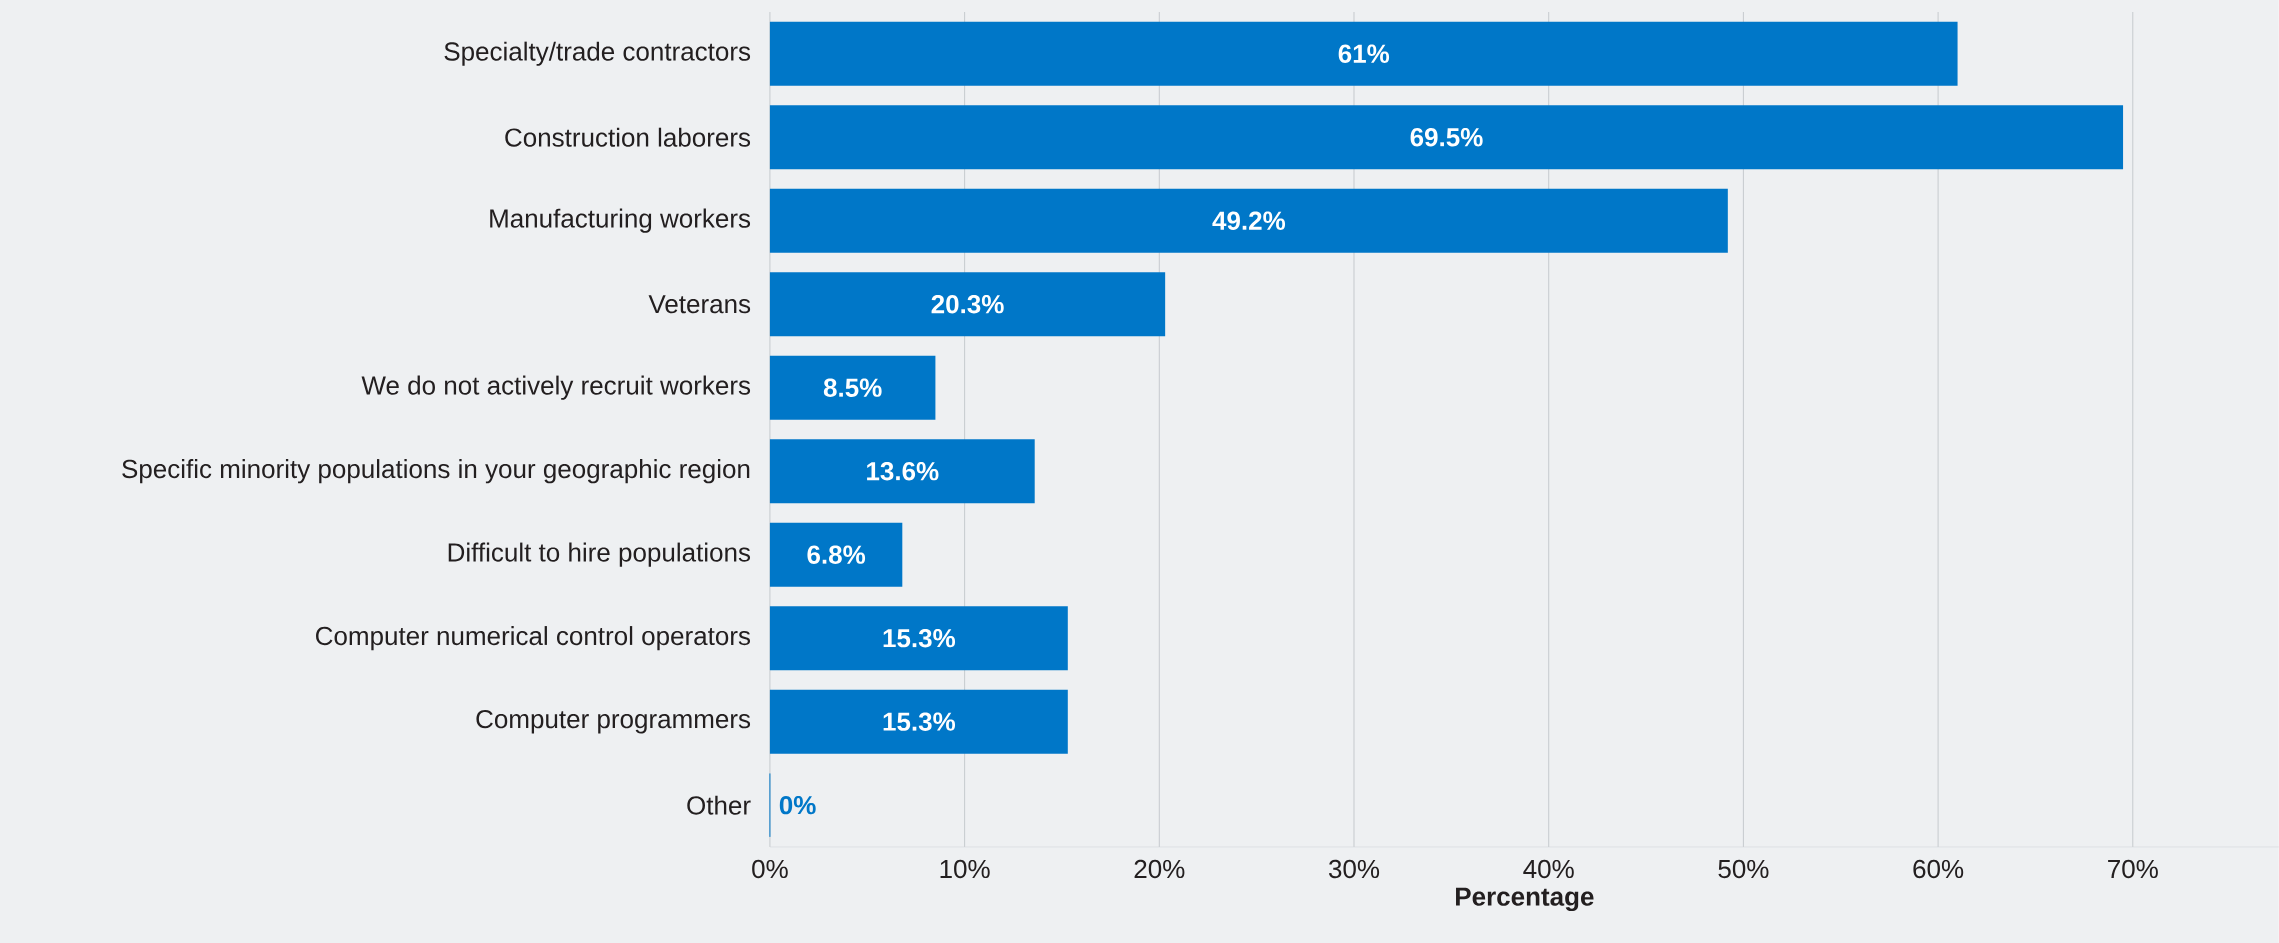 The height and width of the screenshot is (943, 2279). What do you see at coordinates (1525, 899) in the screenshot?
I see `x-axis-title: Percentage` at bounding box center [1525, 899].